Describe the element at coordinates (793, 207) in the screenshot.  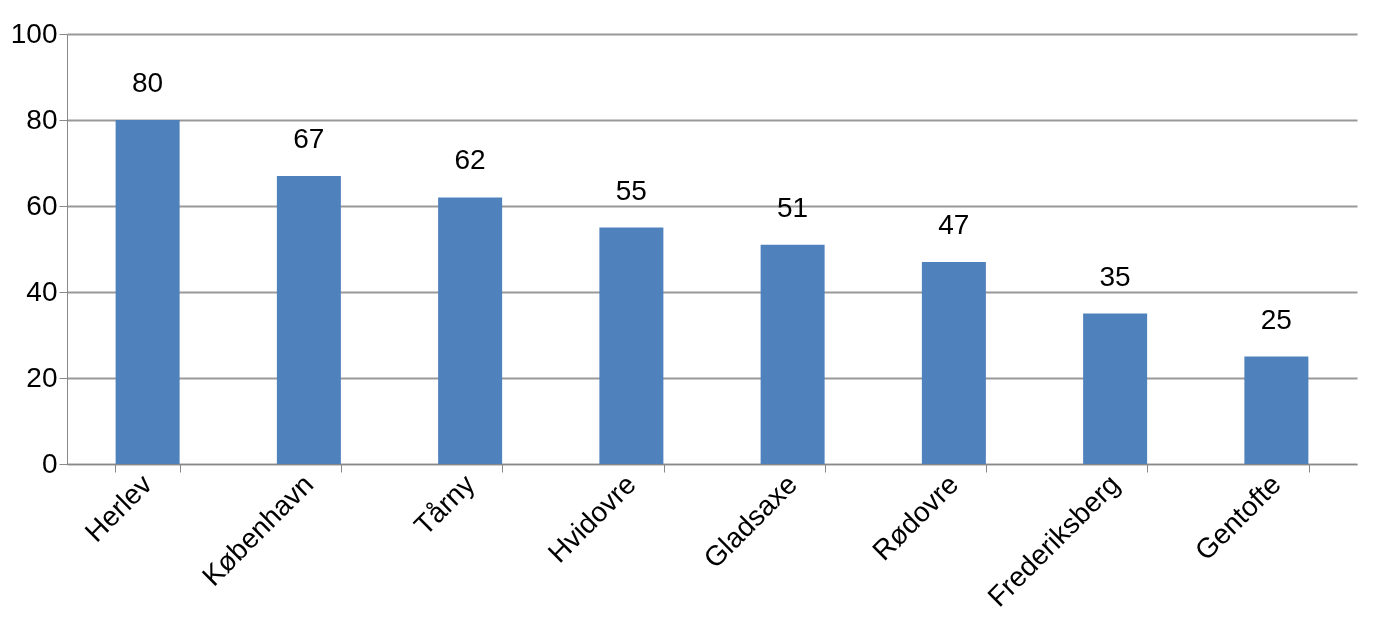
I see `data-label: 51` at that location.